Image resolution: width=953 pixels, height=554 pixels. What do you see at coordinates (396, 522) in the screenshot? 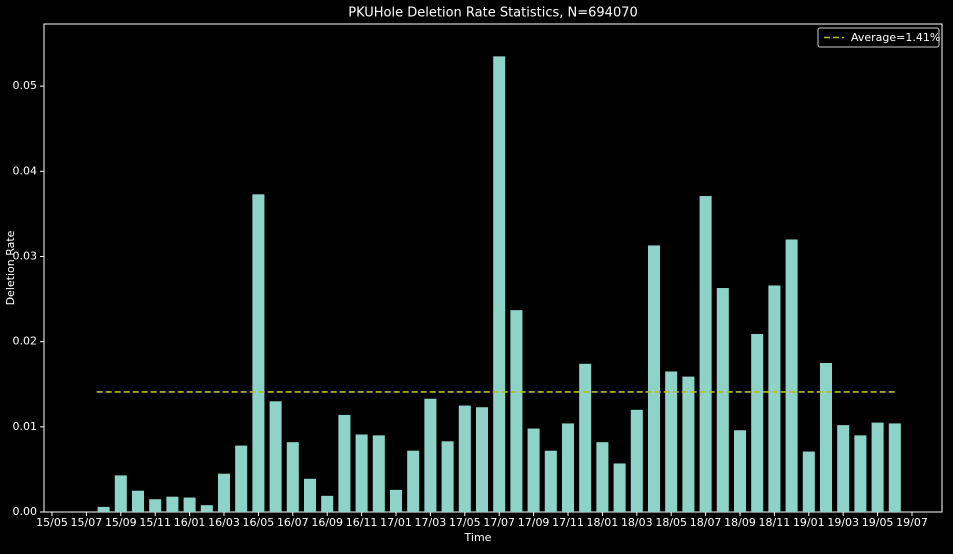
I see `x-tick-label: 17/01` at bounding box center [396, 522].